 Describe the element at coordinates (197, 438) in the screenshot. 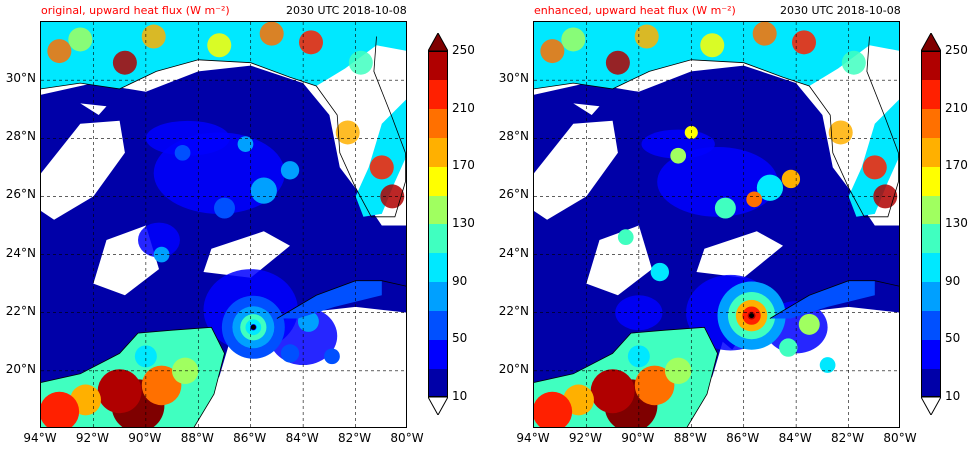

I see `lon-tick-label: 88°W` at that location.